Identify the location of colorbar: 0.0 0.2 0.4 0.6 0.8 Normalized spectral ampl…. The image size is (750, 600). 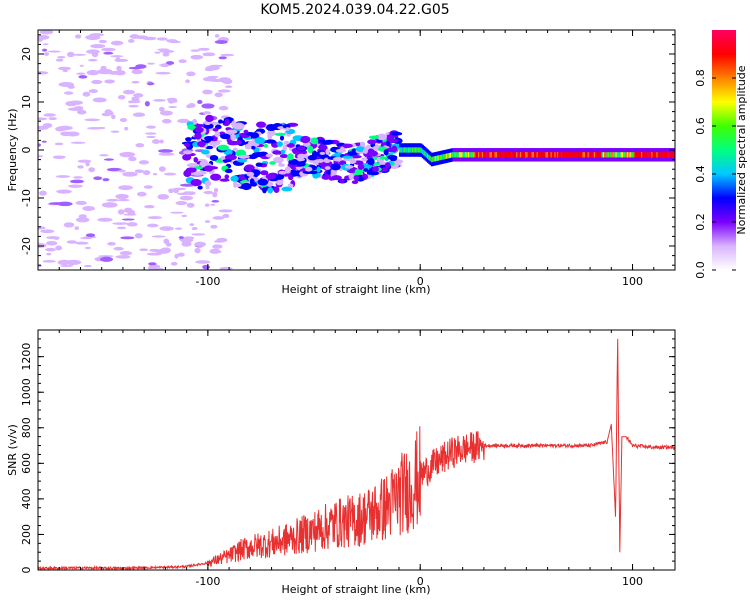
(721, 154).